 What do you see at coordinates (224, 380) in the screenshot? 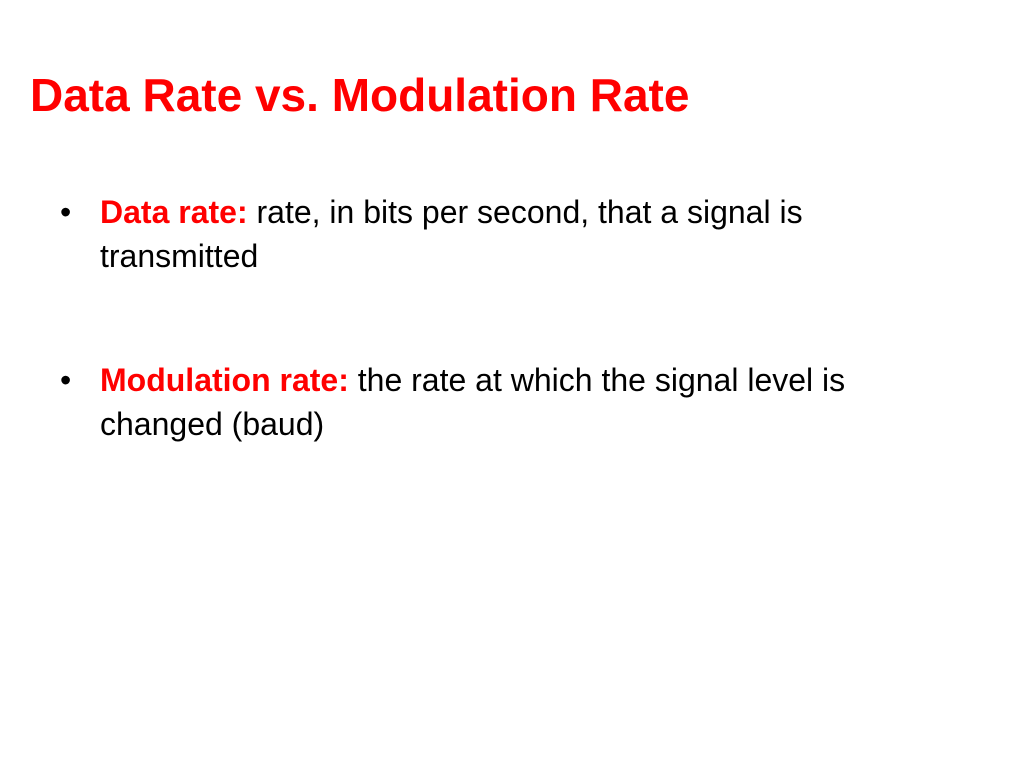
I see `bullet-term: Modulation rate:` at bounding box center [224, 380].